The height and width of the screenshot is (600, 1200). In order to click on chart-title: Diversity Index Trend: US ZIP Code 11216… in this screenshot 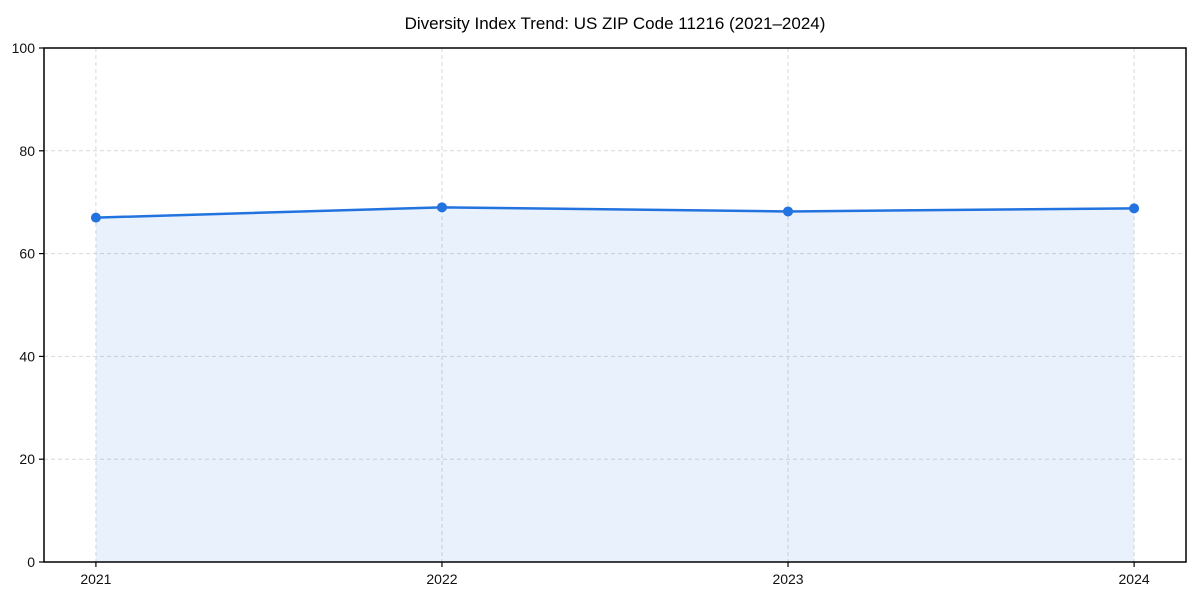, I will do `click(615, 23)`.